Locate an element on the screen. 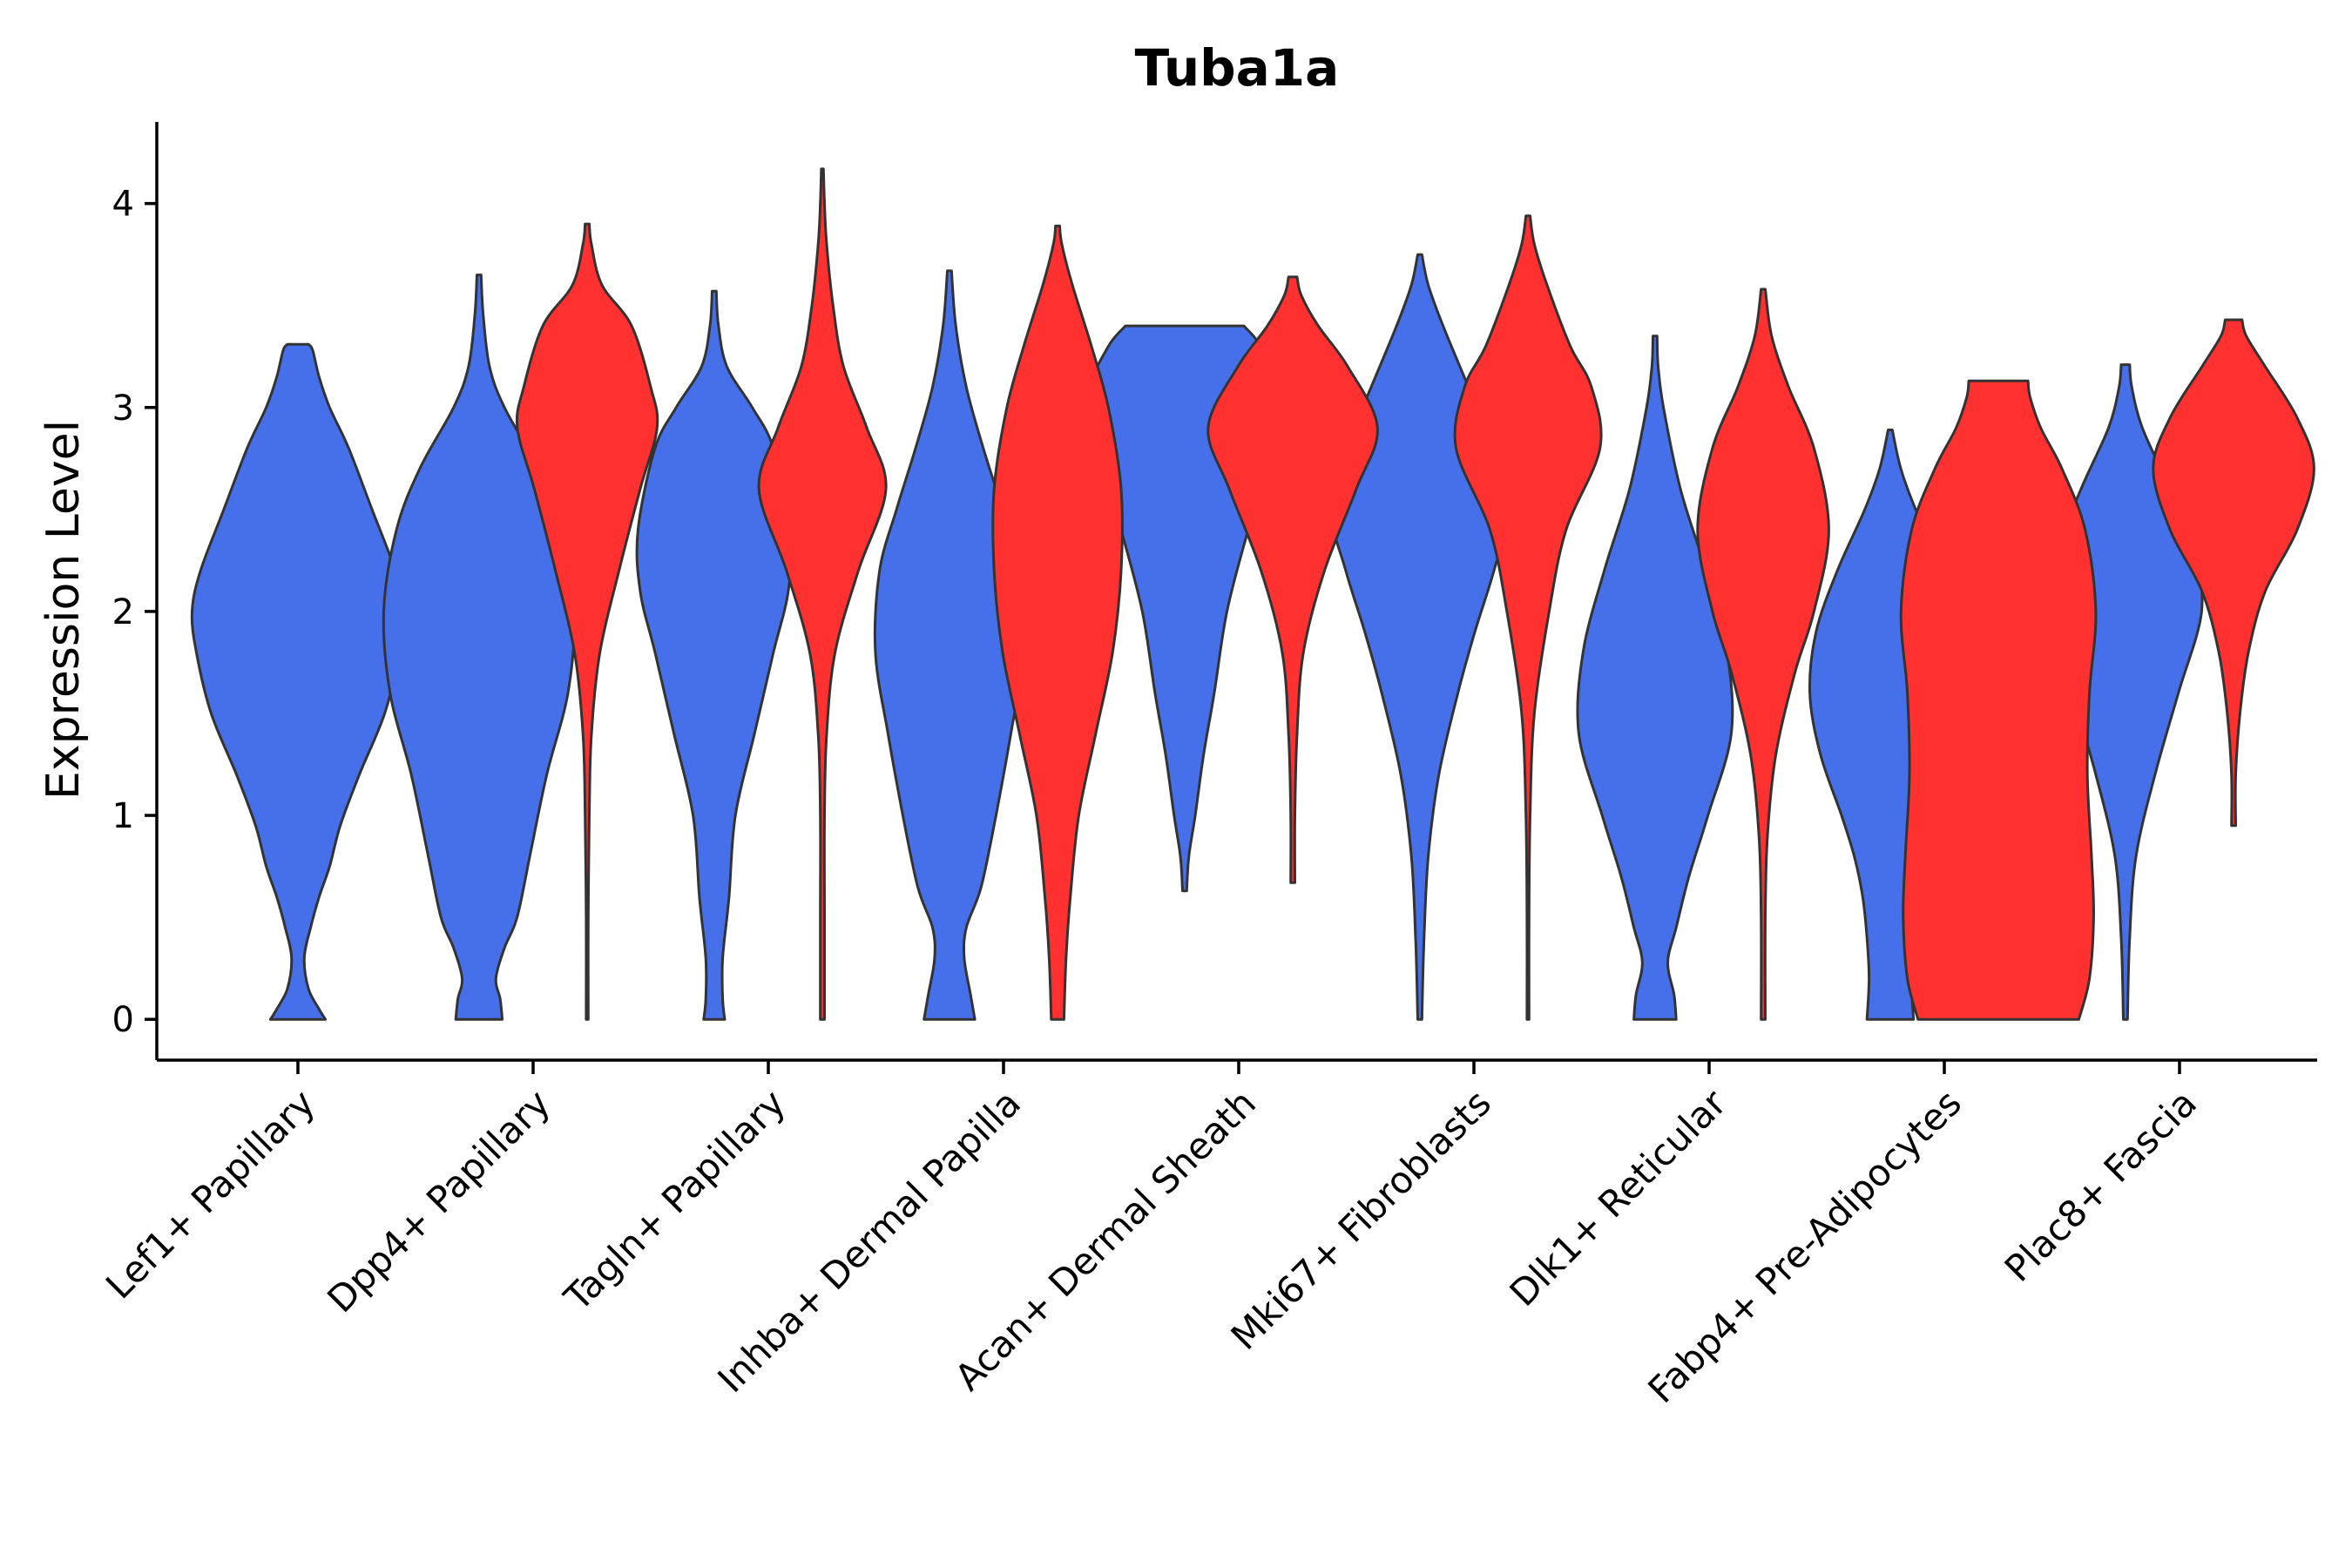  violin-group-blue-plac8-fascia is located at coordinates (2125, 692).